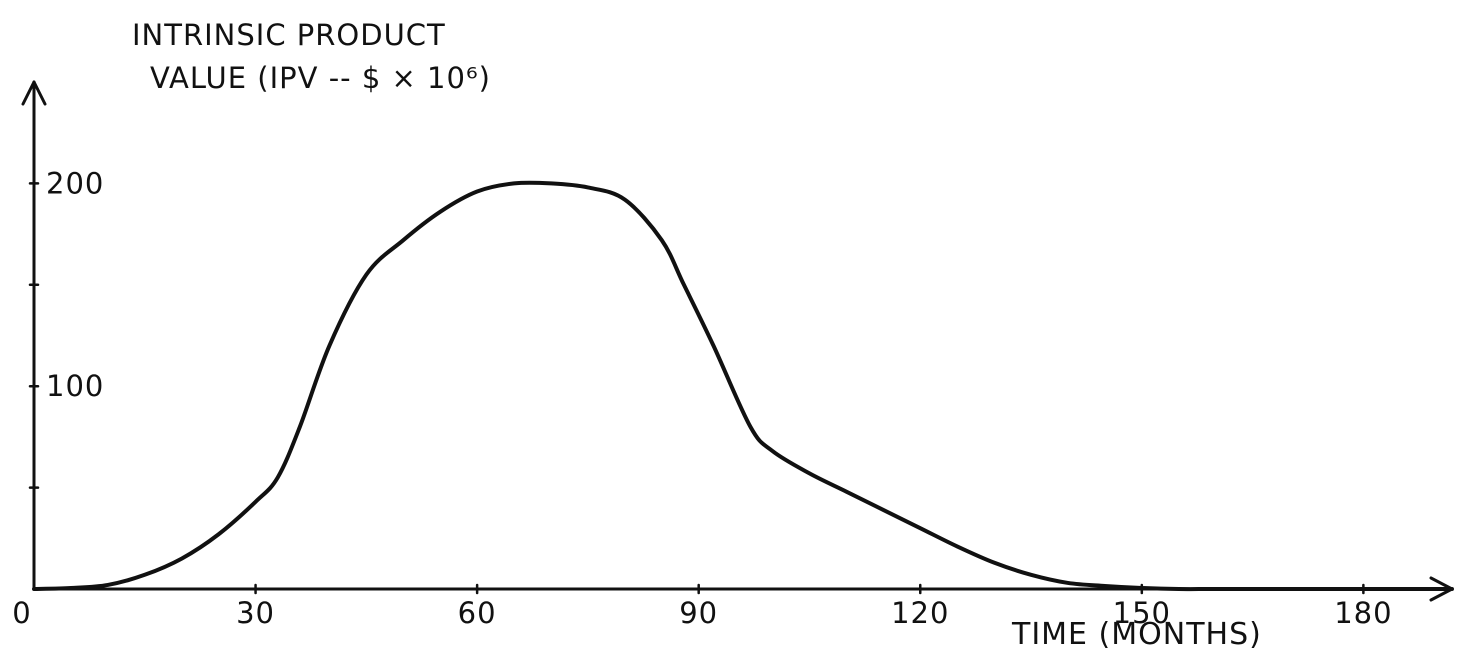 The height and width of the screenshot is (667, 1467). Describe the element at coordinates (1136, 634) in the screenshot. I see `x-axis-label: TIME (MONTHS)` at that location.